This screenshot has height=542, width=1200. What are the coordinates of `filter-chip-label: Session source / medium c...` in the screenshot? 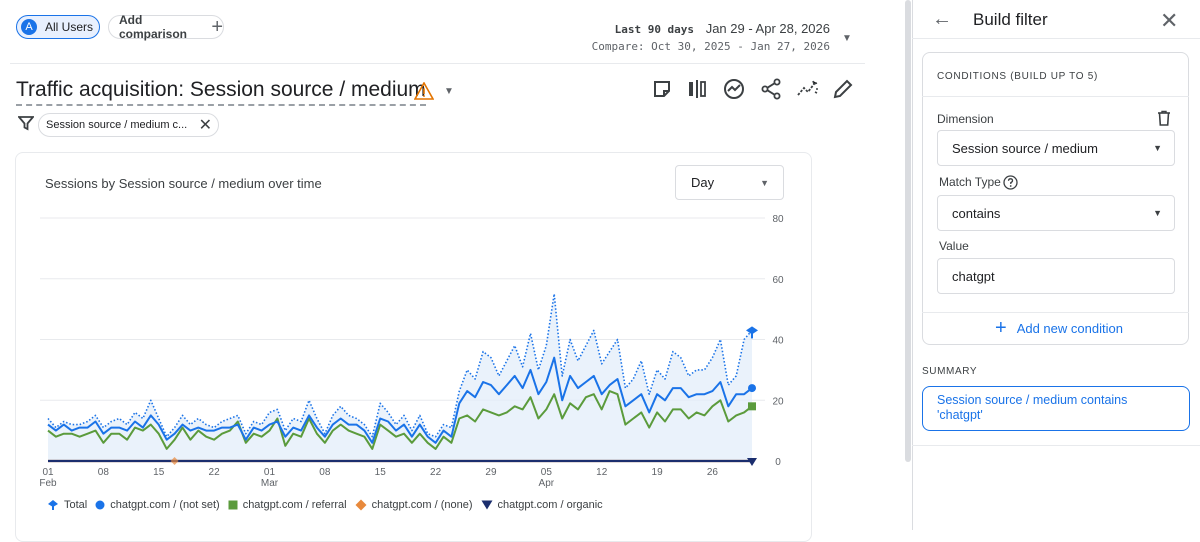 It's located at (117, 125).